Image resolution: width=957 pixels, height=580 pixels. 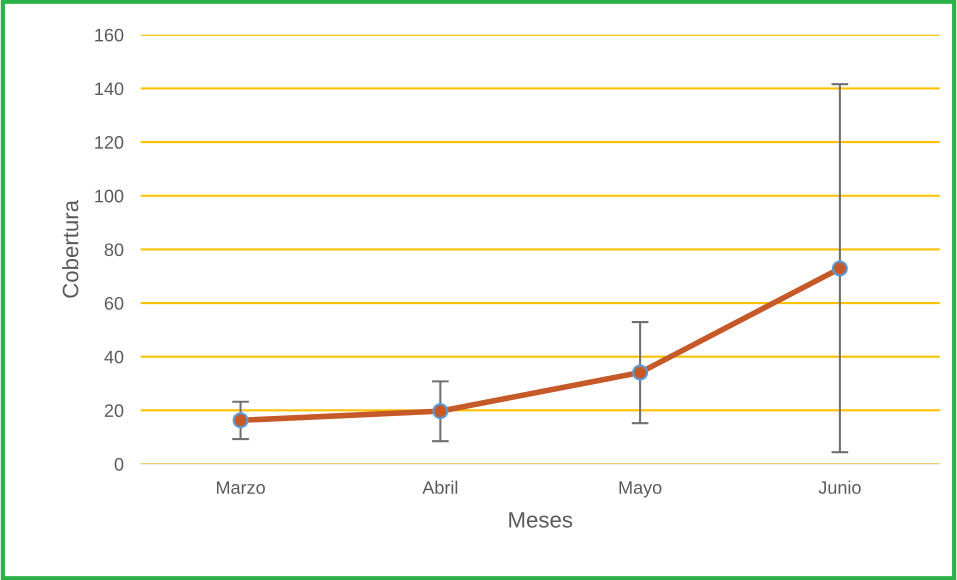 I want to click on y-tick-label: 40, so click(x=114, y=357).